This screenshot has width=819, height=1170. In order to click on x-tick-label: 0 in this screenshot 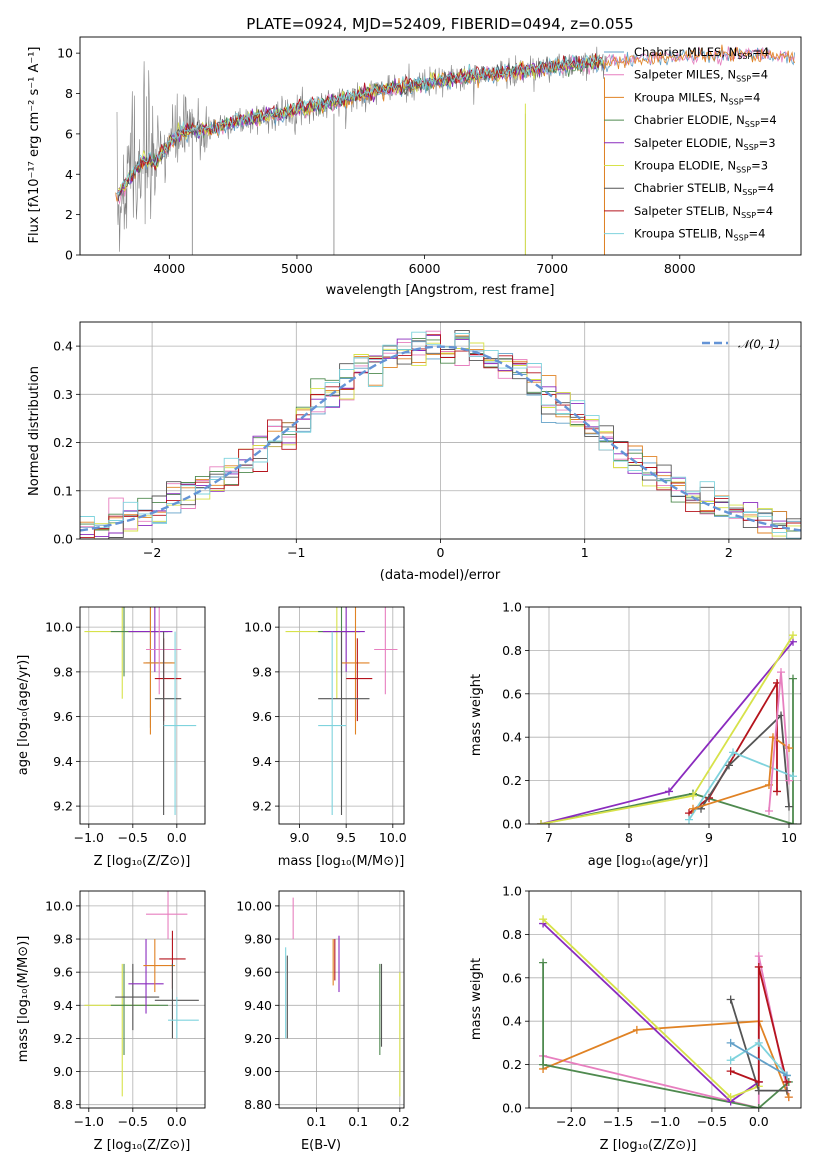, I will do `click(441, 552)`.